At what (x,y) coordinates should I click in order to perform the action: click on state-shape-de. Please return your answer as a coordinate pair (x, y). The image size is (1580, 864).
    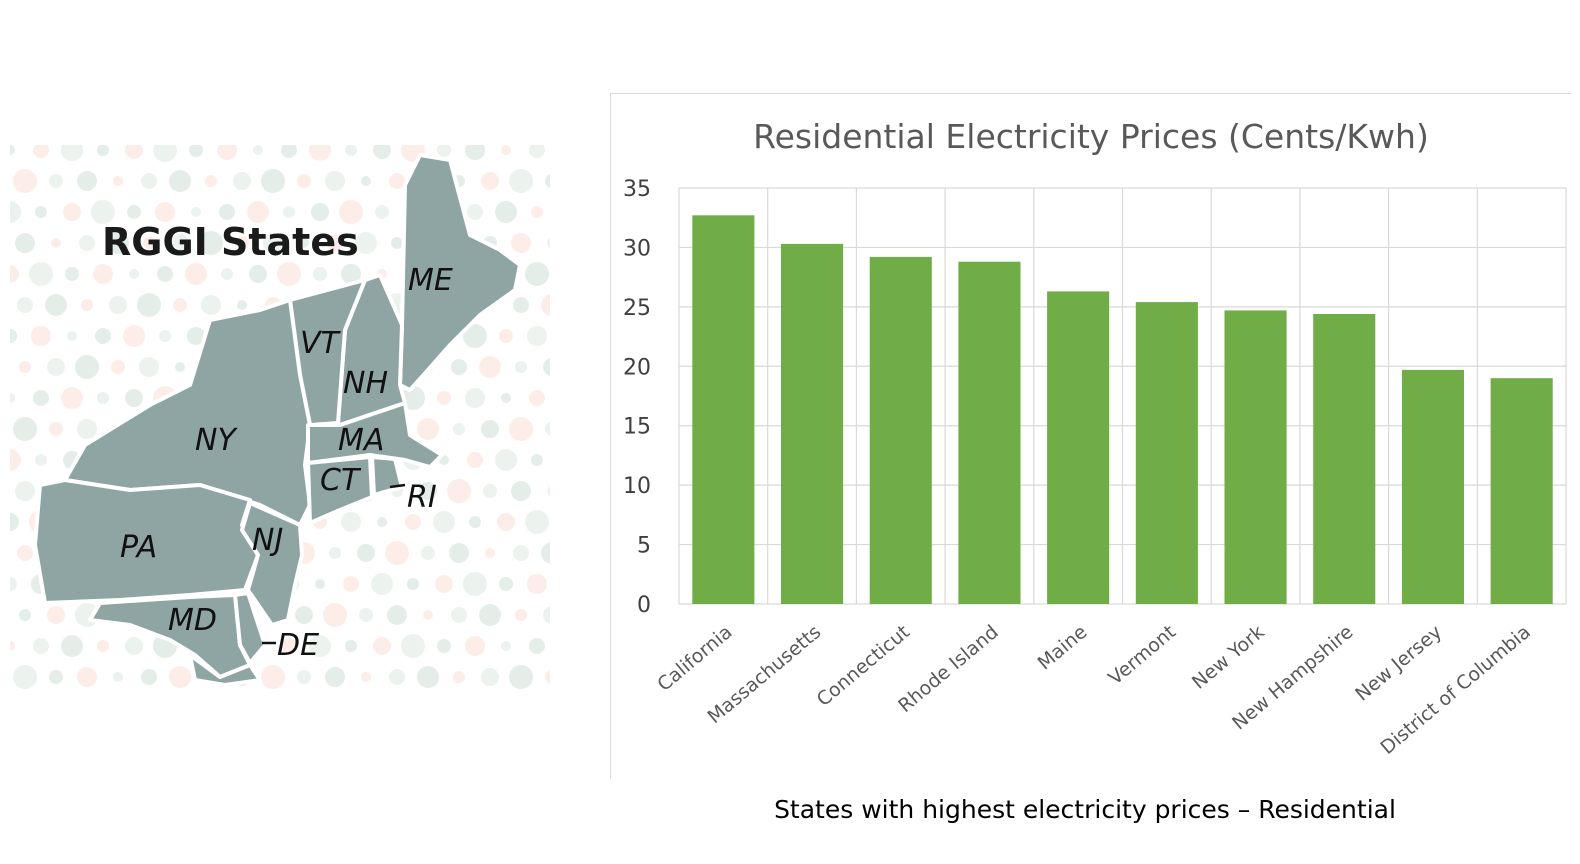
    Looking at the image, I should click on (250, 628).